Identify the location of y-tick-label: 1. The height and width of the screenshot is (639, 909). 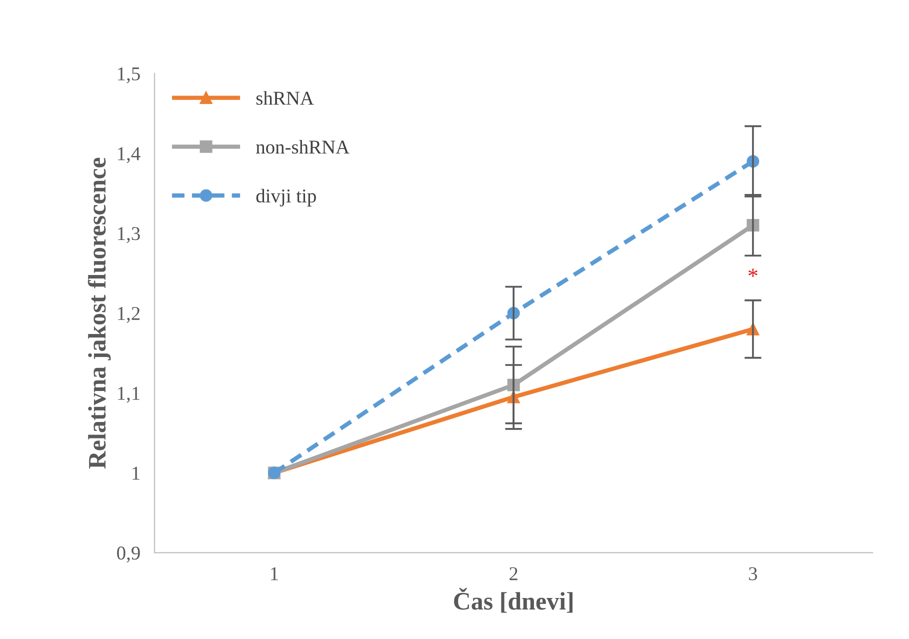
(136, 473).